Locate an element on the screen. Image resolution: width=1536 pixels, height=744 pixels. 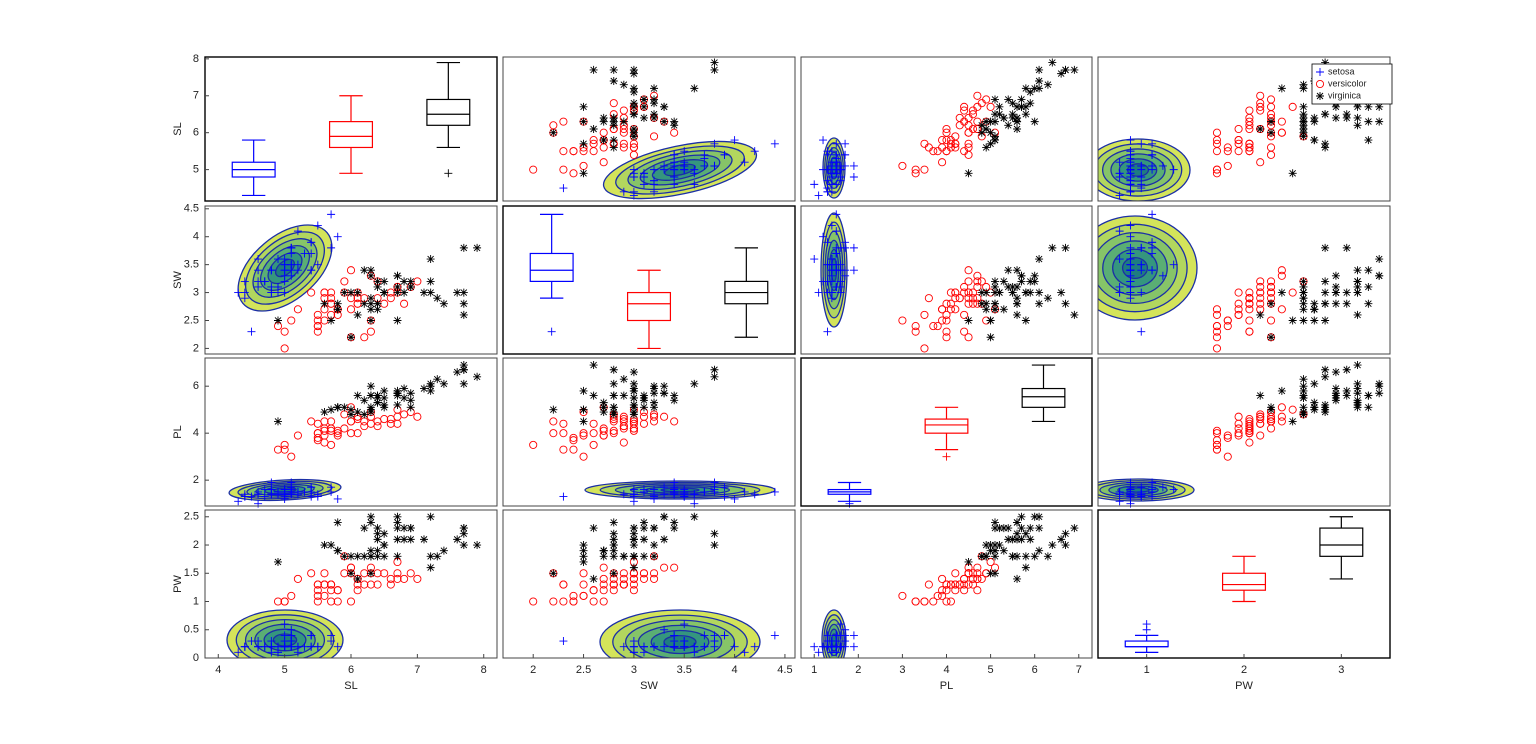
x-axis-label: PL is located at coordinates (946, 686).